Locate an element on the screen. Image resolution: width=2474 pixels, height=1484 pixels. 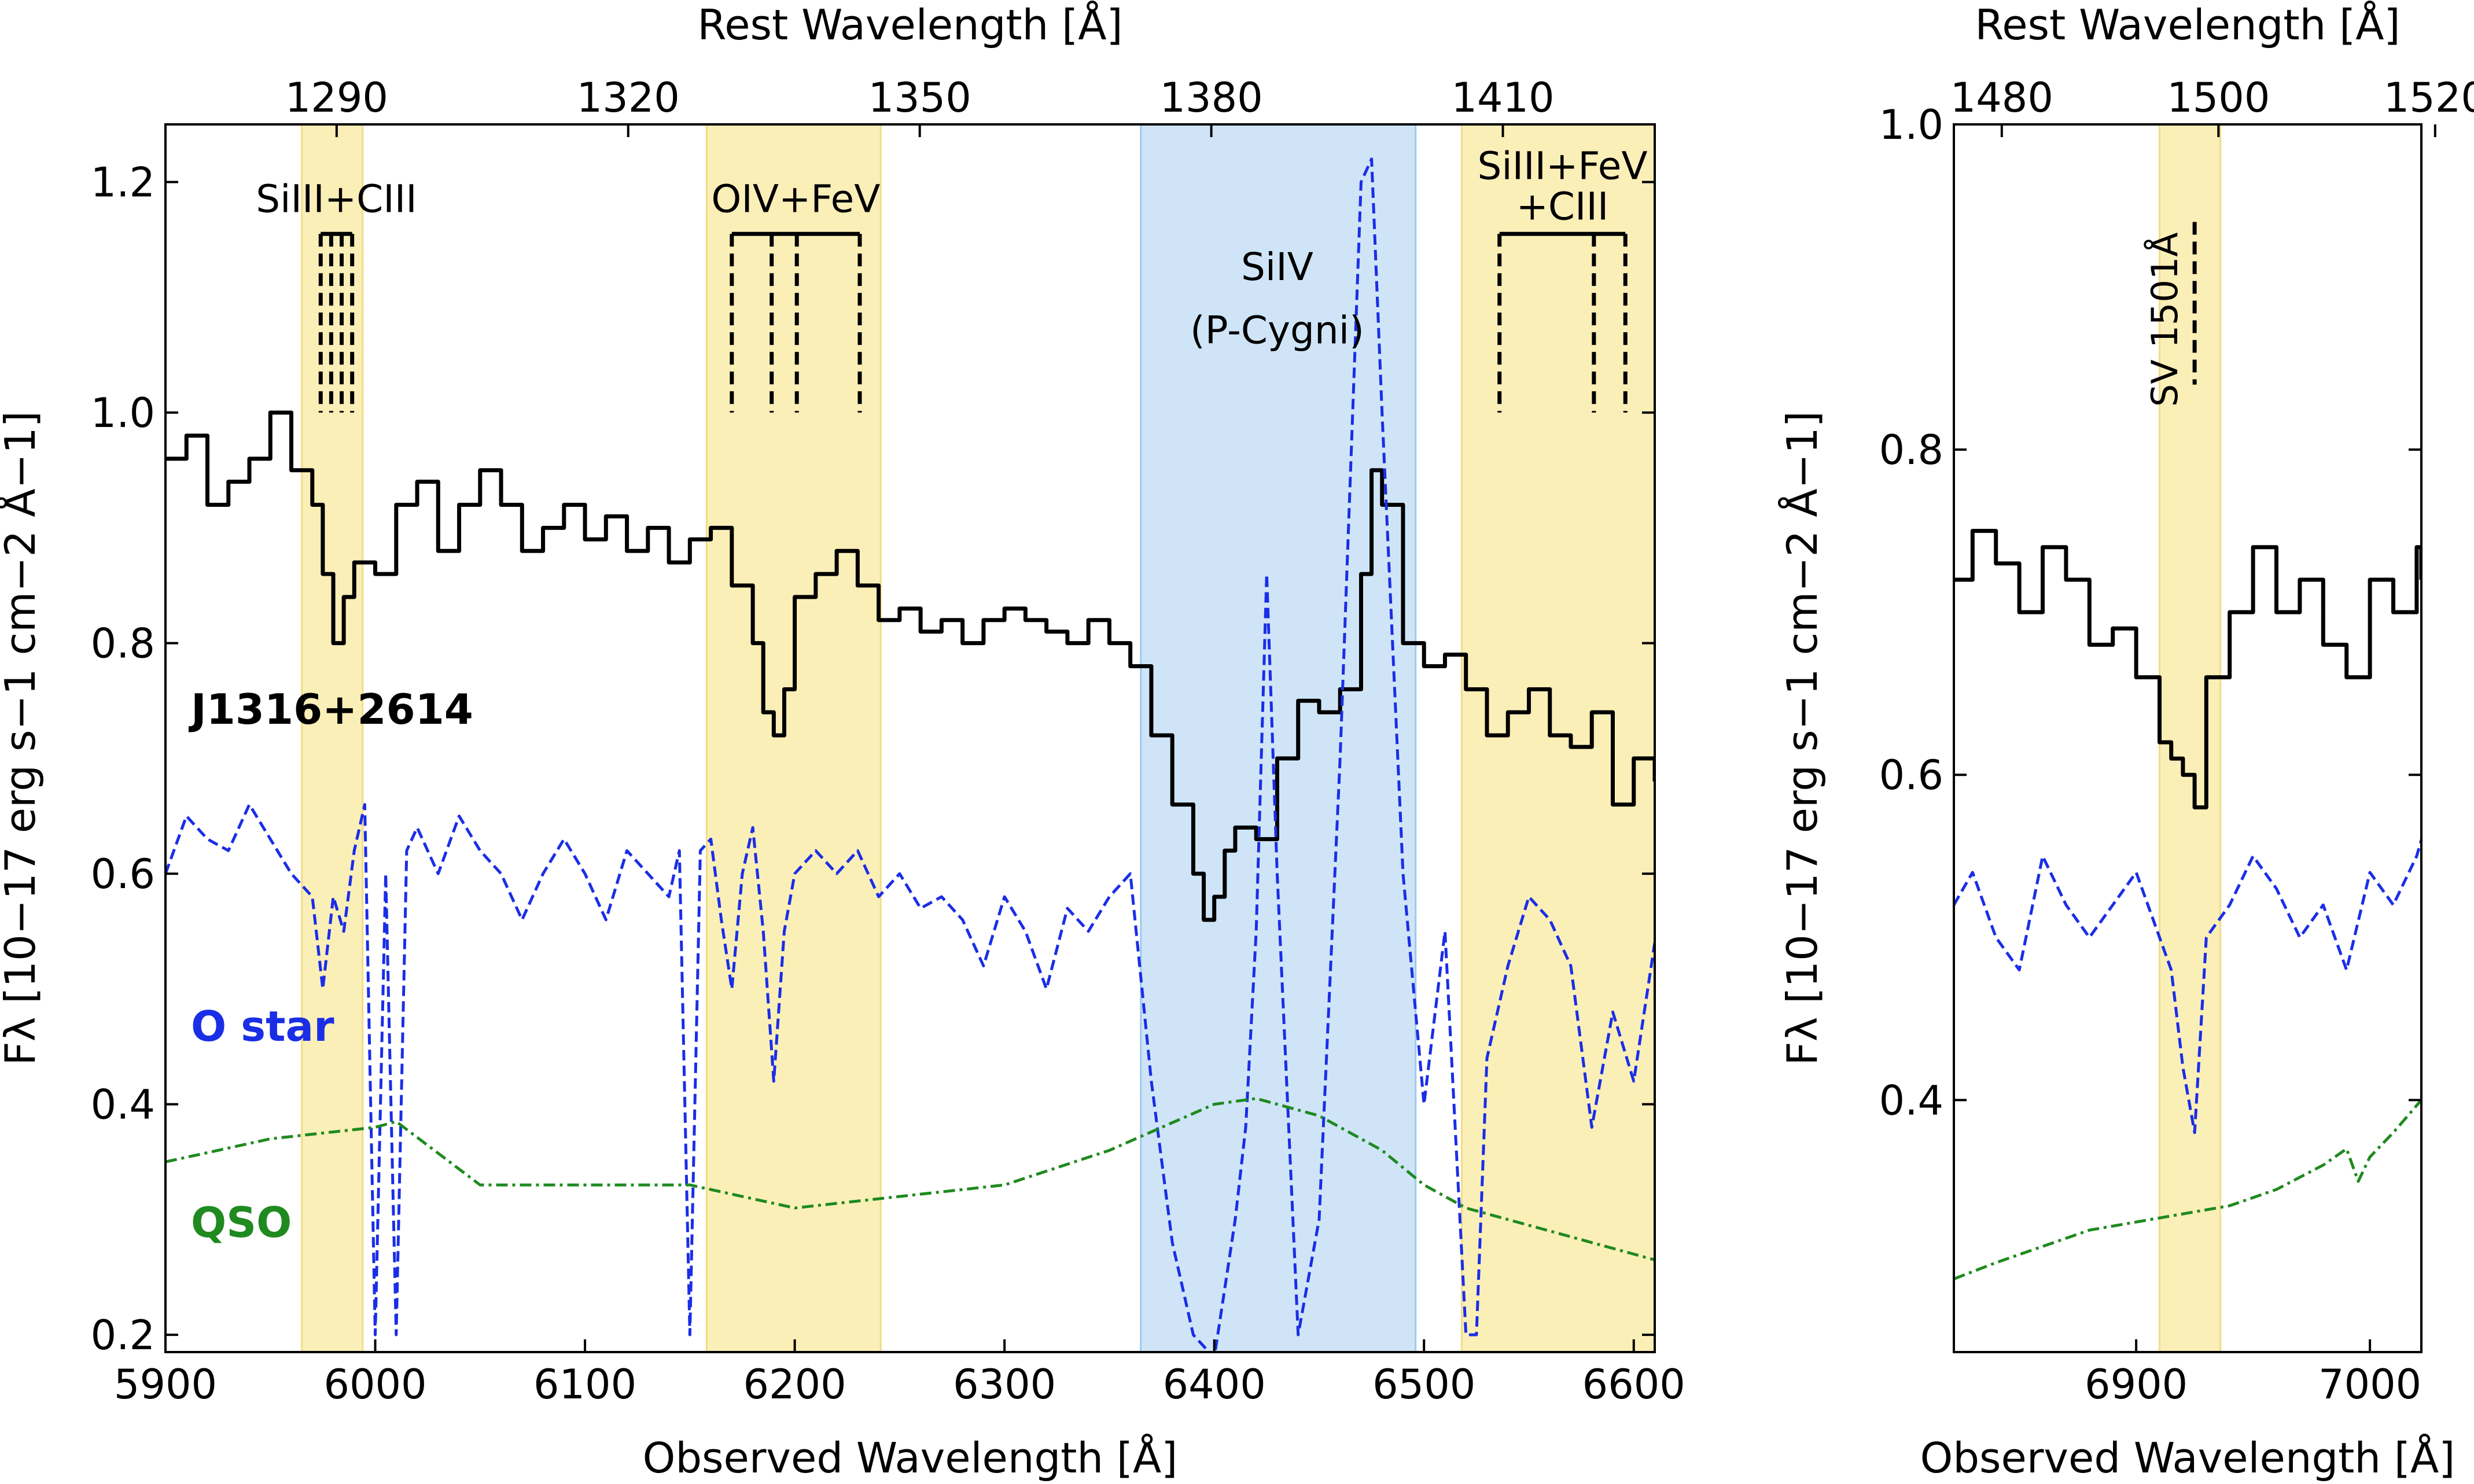
top-x-tick-label: 1320 is located at coordinates (628, 97).